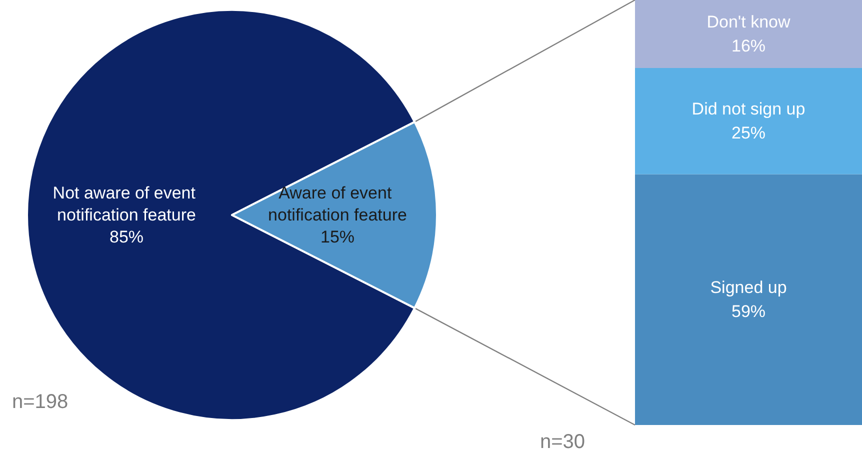 The image size is (862, 462). I want to click on data-label: 16%, so click(748, 46).